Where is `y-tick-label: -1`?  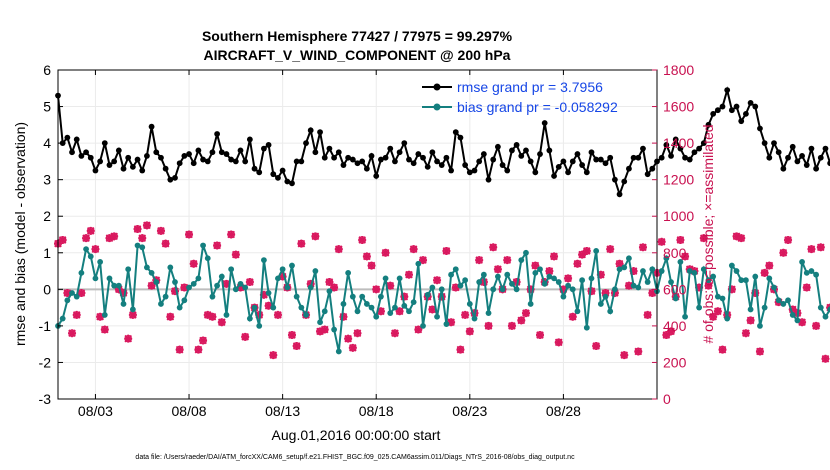
y-tick-label: -1 is located at coordinates (45, 326).